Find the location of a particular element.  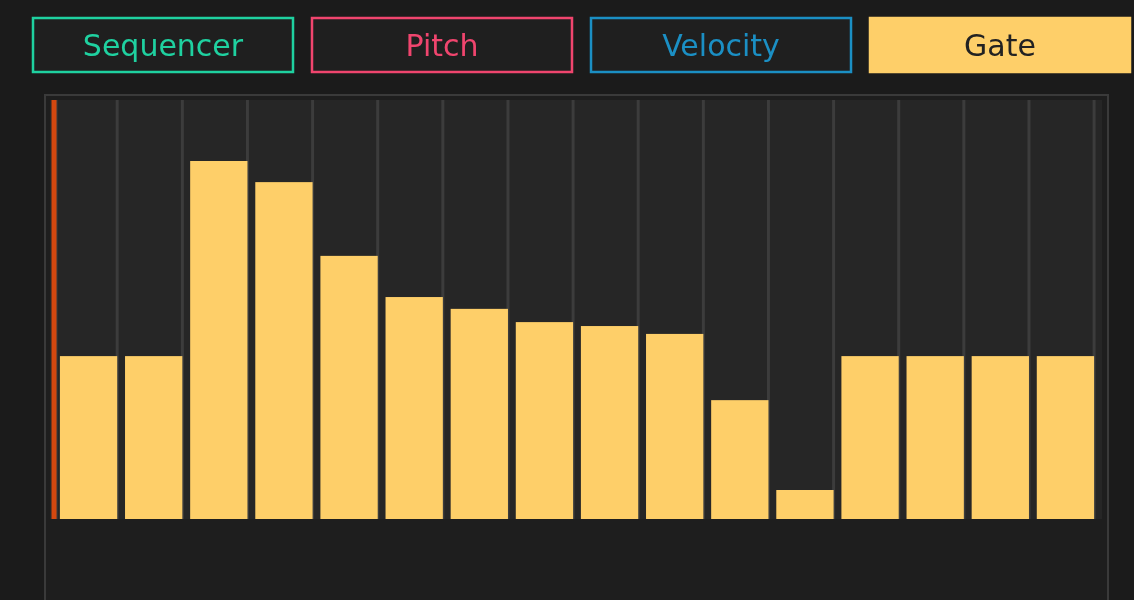

text: Gate is located at coordinates (1000, 45).